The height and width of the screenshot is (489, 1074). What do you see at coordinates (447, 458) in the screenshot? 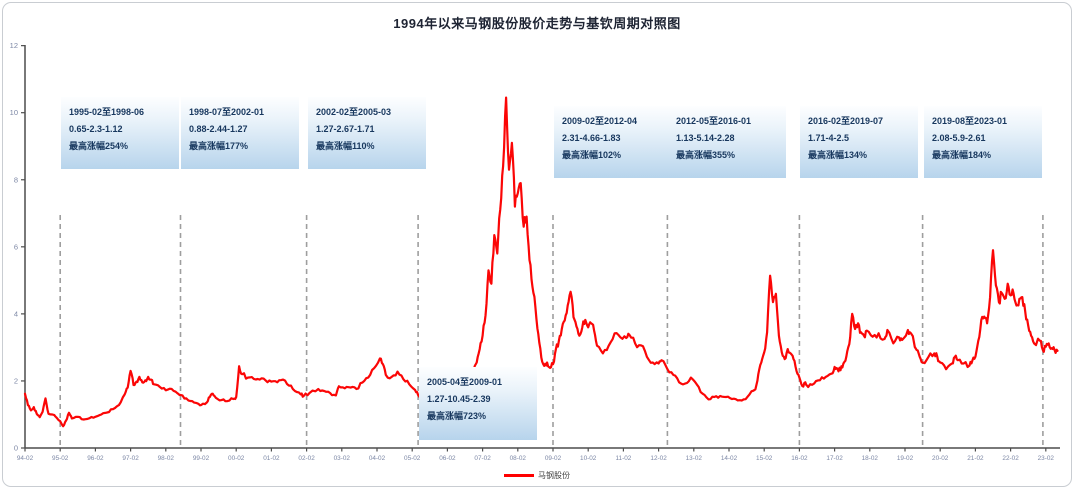
I see `x-tick-label: 06-02` at bounding box center [447, 458].